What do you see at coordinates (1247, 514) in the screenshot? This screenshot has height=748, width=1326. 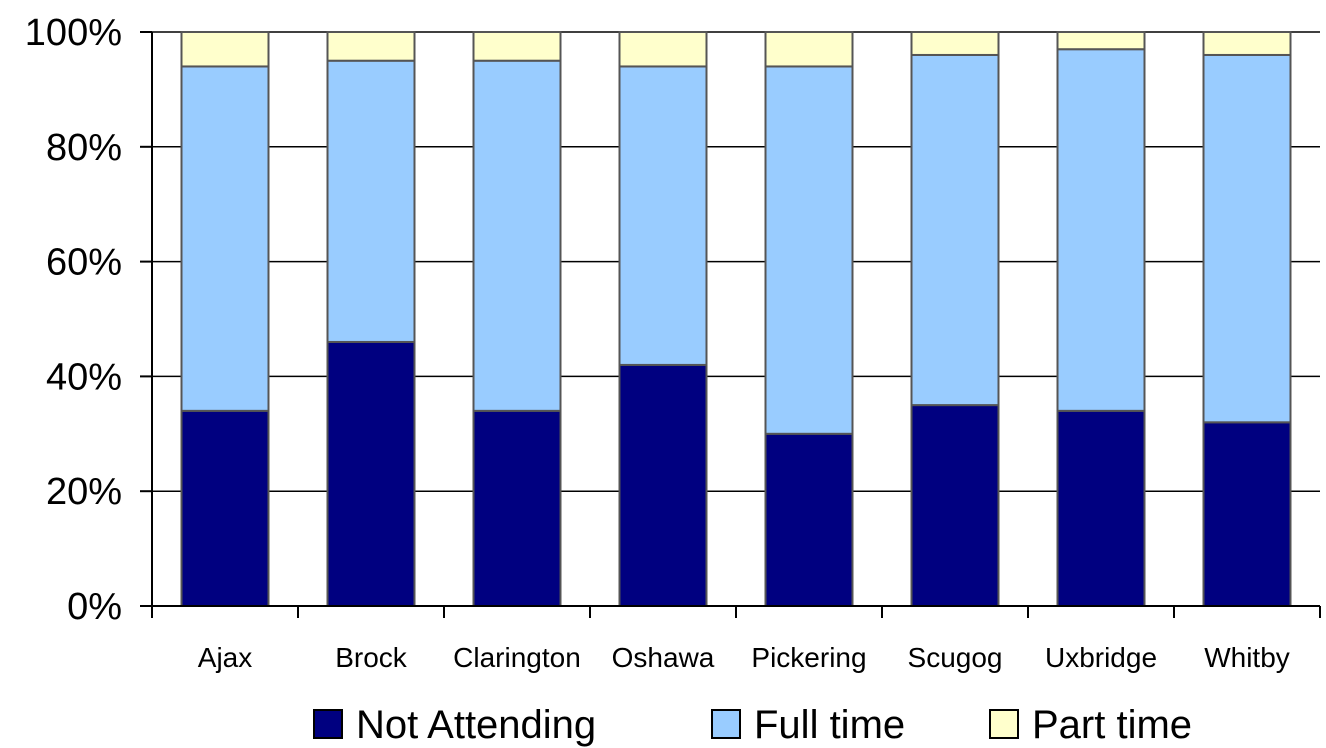 I see `bar-not-attending-whitby` at bounding box center [1247, 514].